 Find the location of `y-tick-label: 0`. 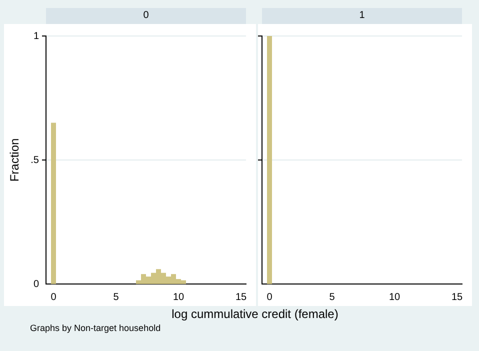

y-tick-label: 0 is located at coordinates (36, 284).